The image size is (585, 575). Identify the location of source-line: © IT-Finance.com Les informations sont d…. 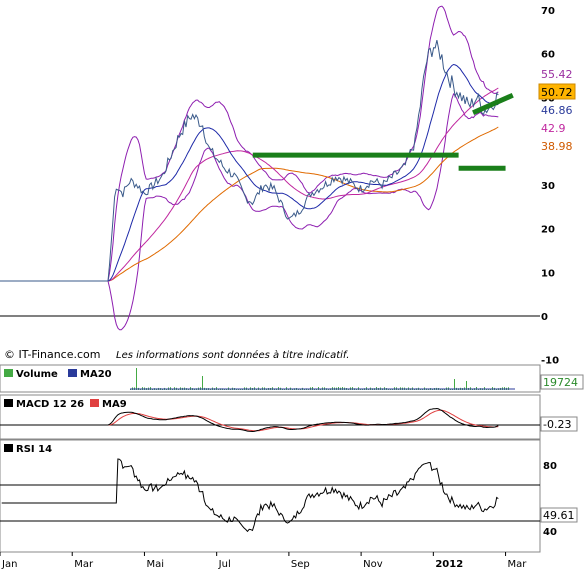
(176, 354).